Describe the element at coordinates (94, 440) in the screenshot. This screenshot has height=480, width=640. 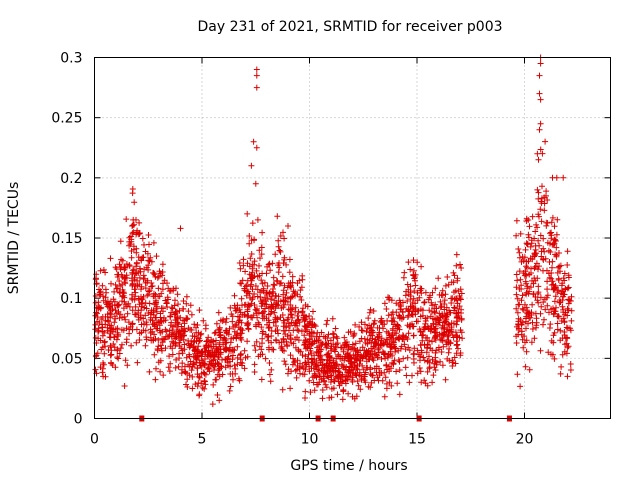
I see `x-tick-label: 0` at that location.